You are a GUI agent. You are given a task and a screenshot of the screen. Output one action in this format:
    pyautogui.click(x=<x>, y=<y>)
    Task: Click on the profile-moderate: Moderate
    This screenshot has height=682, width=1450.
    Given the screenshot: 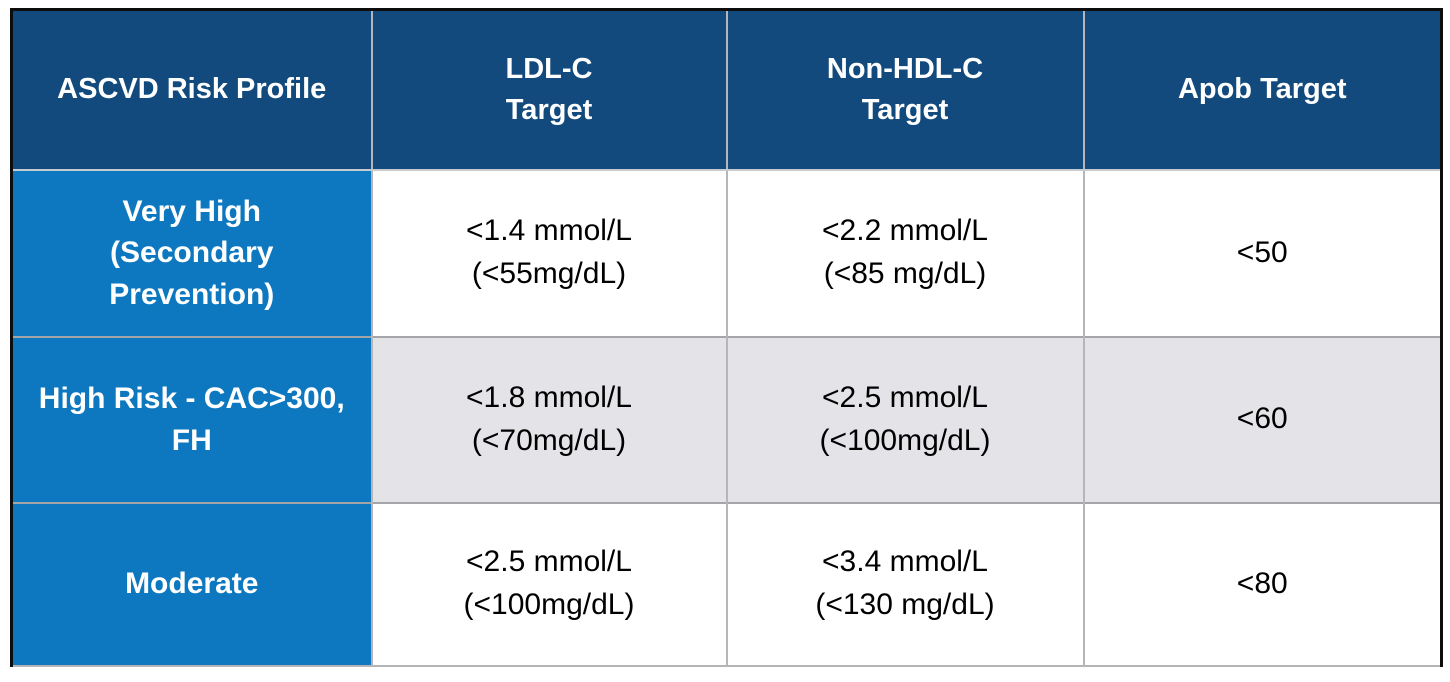 What is the action you would take?
    pyautogui.click(x=191, y=583)
    